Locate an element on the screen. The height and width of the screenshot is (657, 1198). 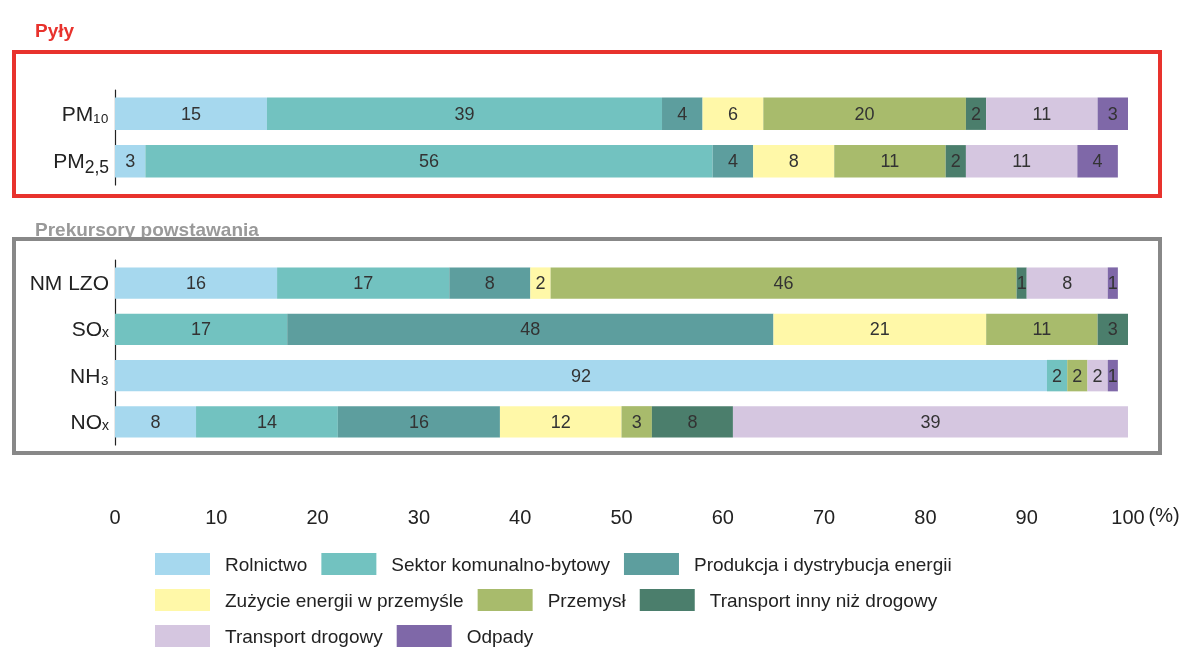
data-label: 56 is located at coordinates (429, 161).